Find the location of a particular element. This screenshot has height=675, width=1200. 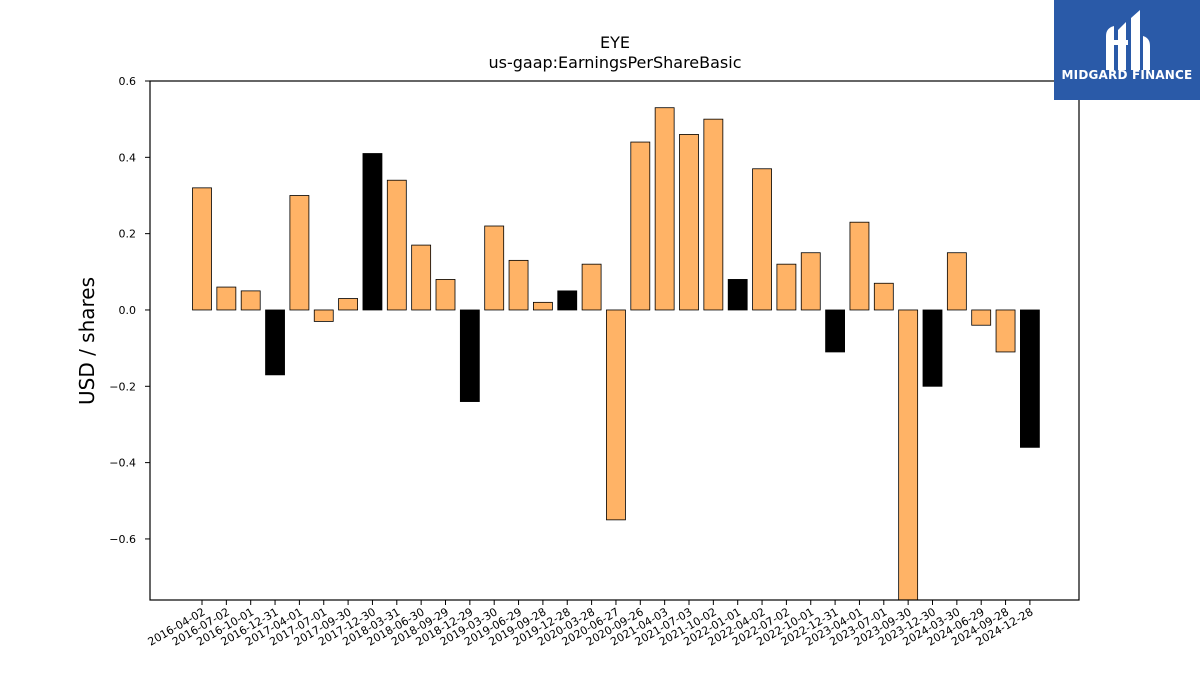

y-tick-label: 0.0 is located at coordinates (128, 310).